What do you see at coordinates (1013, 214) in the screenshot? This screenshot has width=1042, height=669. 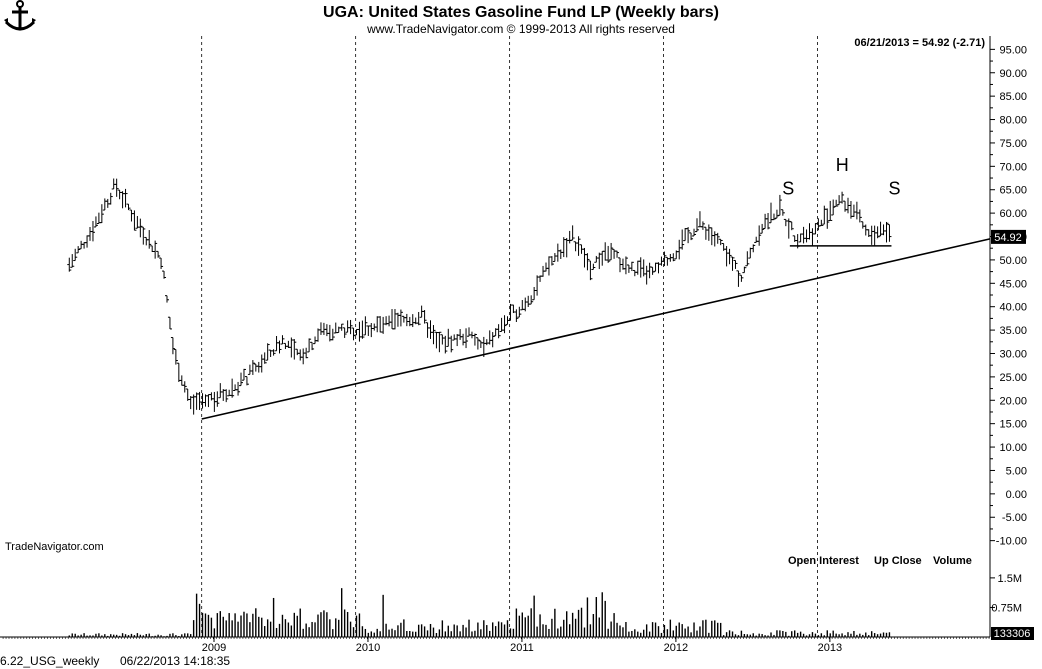 I see `y-tick-label: 60.00` at bounding box center [1013, 214].